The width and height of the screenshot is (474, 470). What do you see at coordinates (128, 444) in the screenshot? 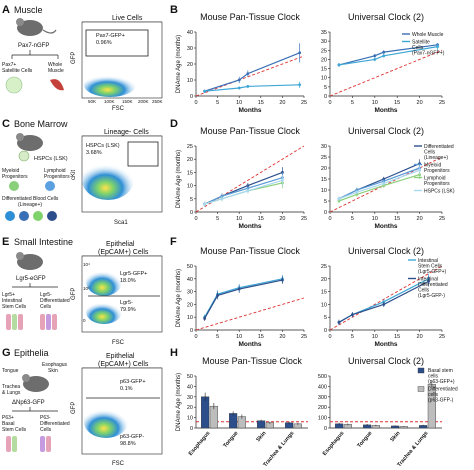
I see `facs-g-pct-2: 98.8%` at bounding box center [128, 444].